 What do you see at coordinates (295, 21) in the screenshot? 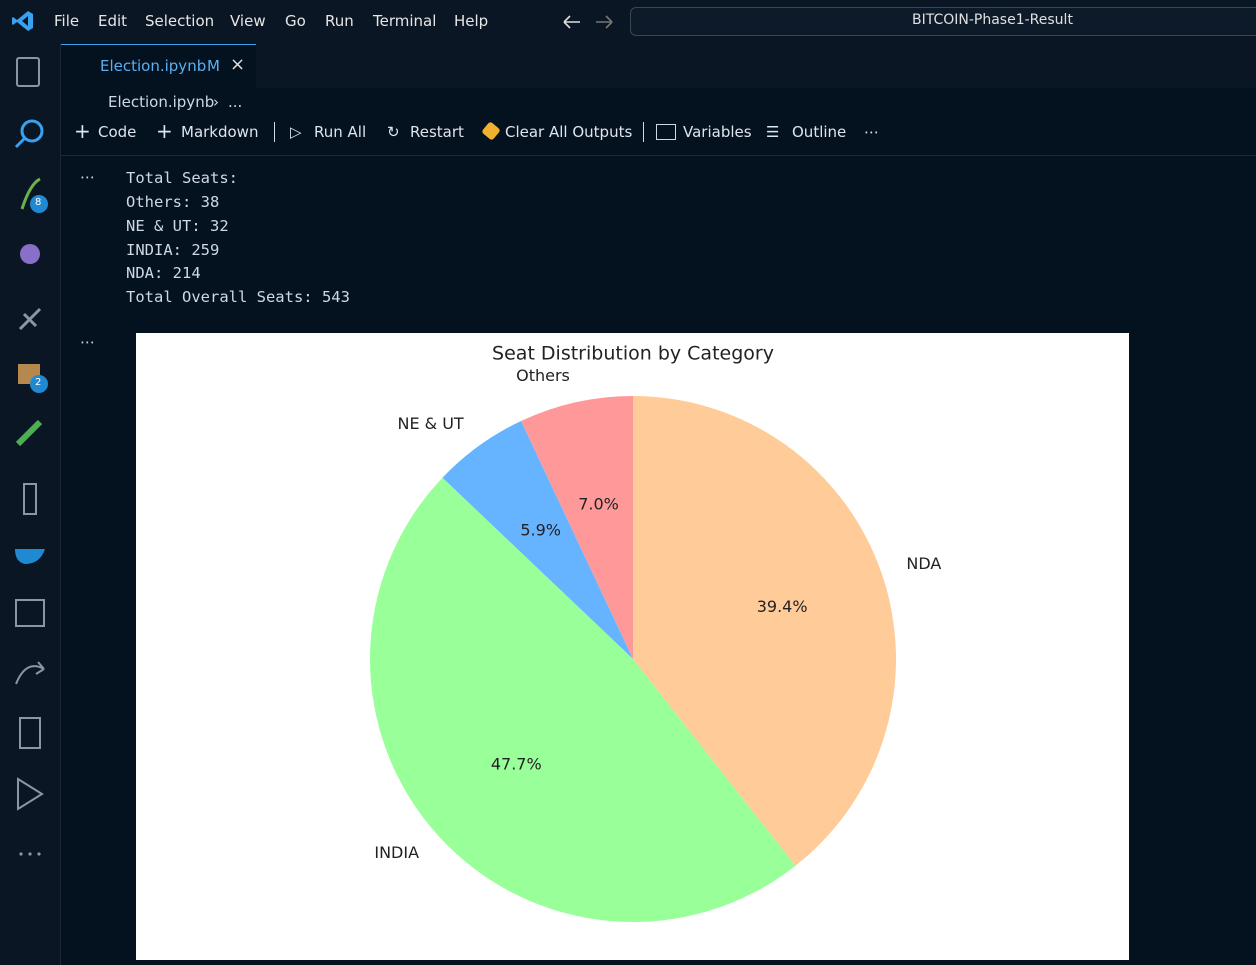
I see `menu-item: Go` at bounding box center [295, 21].